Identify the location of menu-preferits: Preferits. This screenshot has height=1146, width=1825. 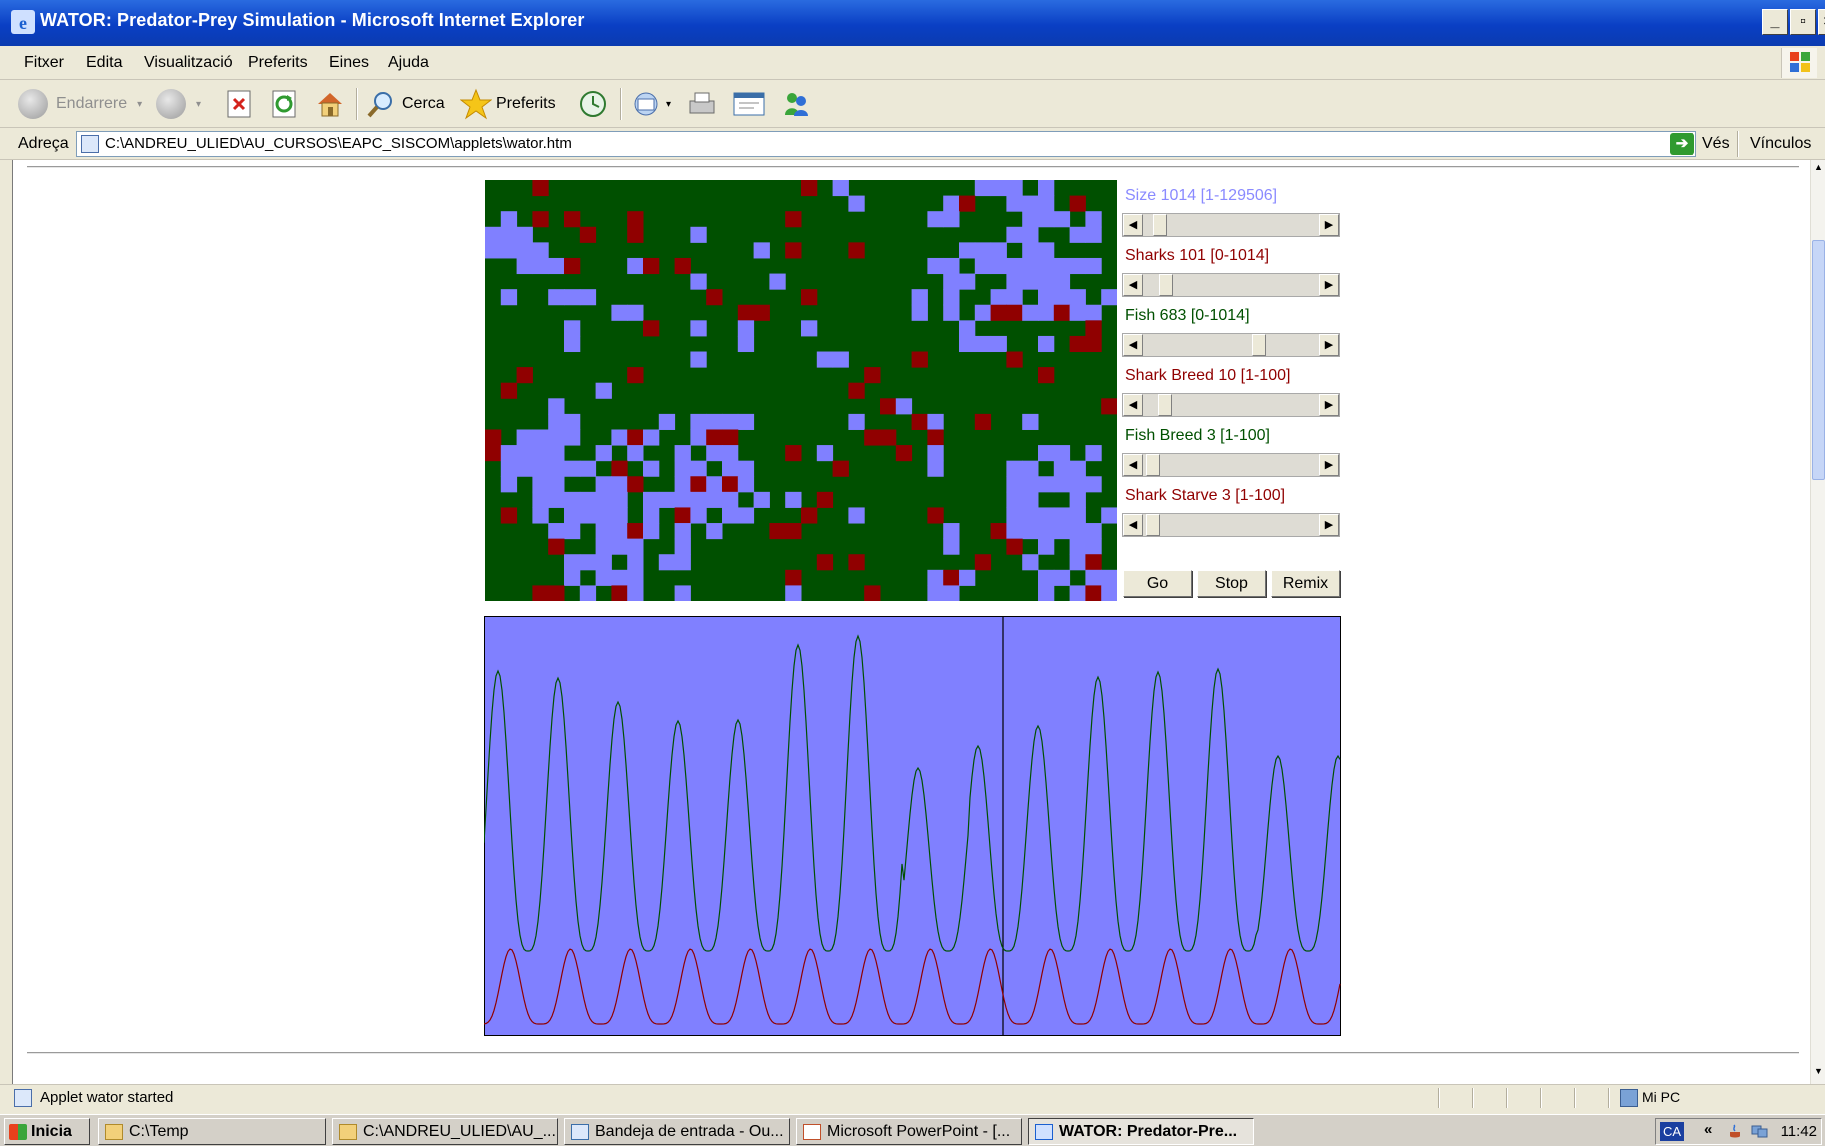
(278, 62).